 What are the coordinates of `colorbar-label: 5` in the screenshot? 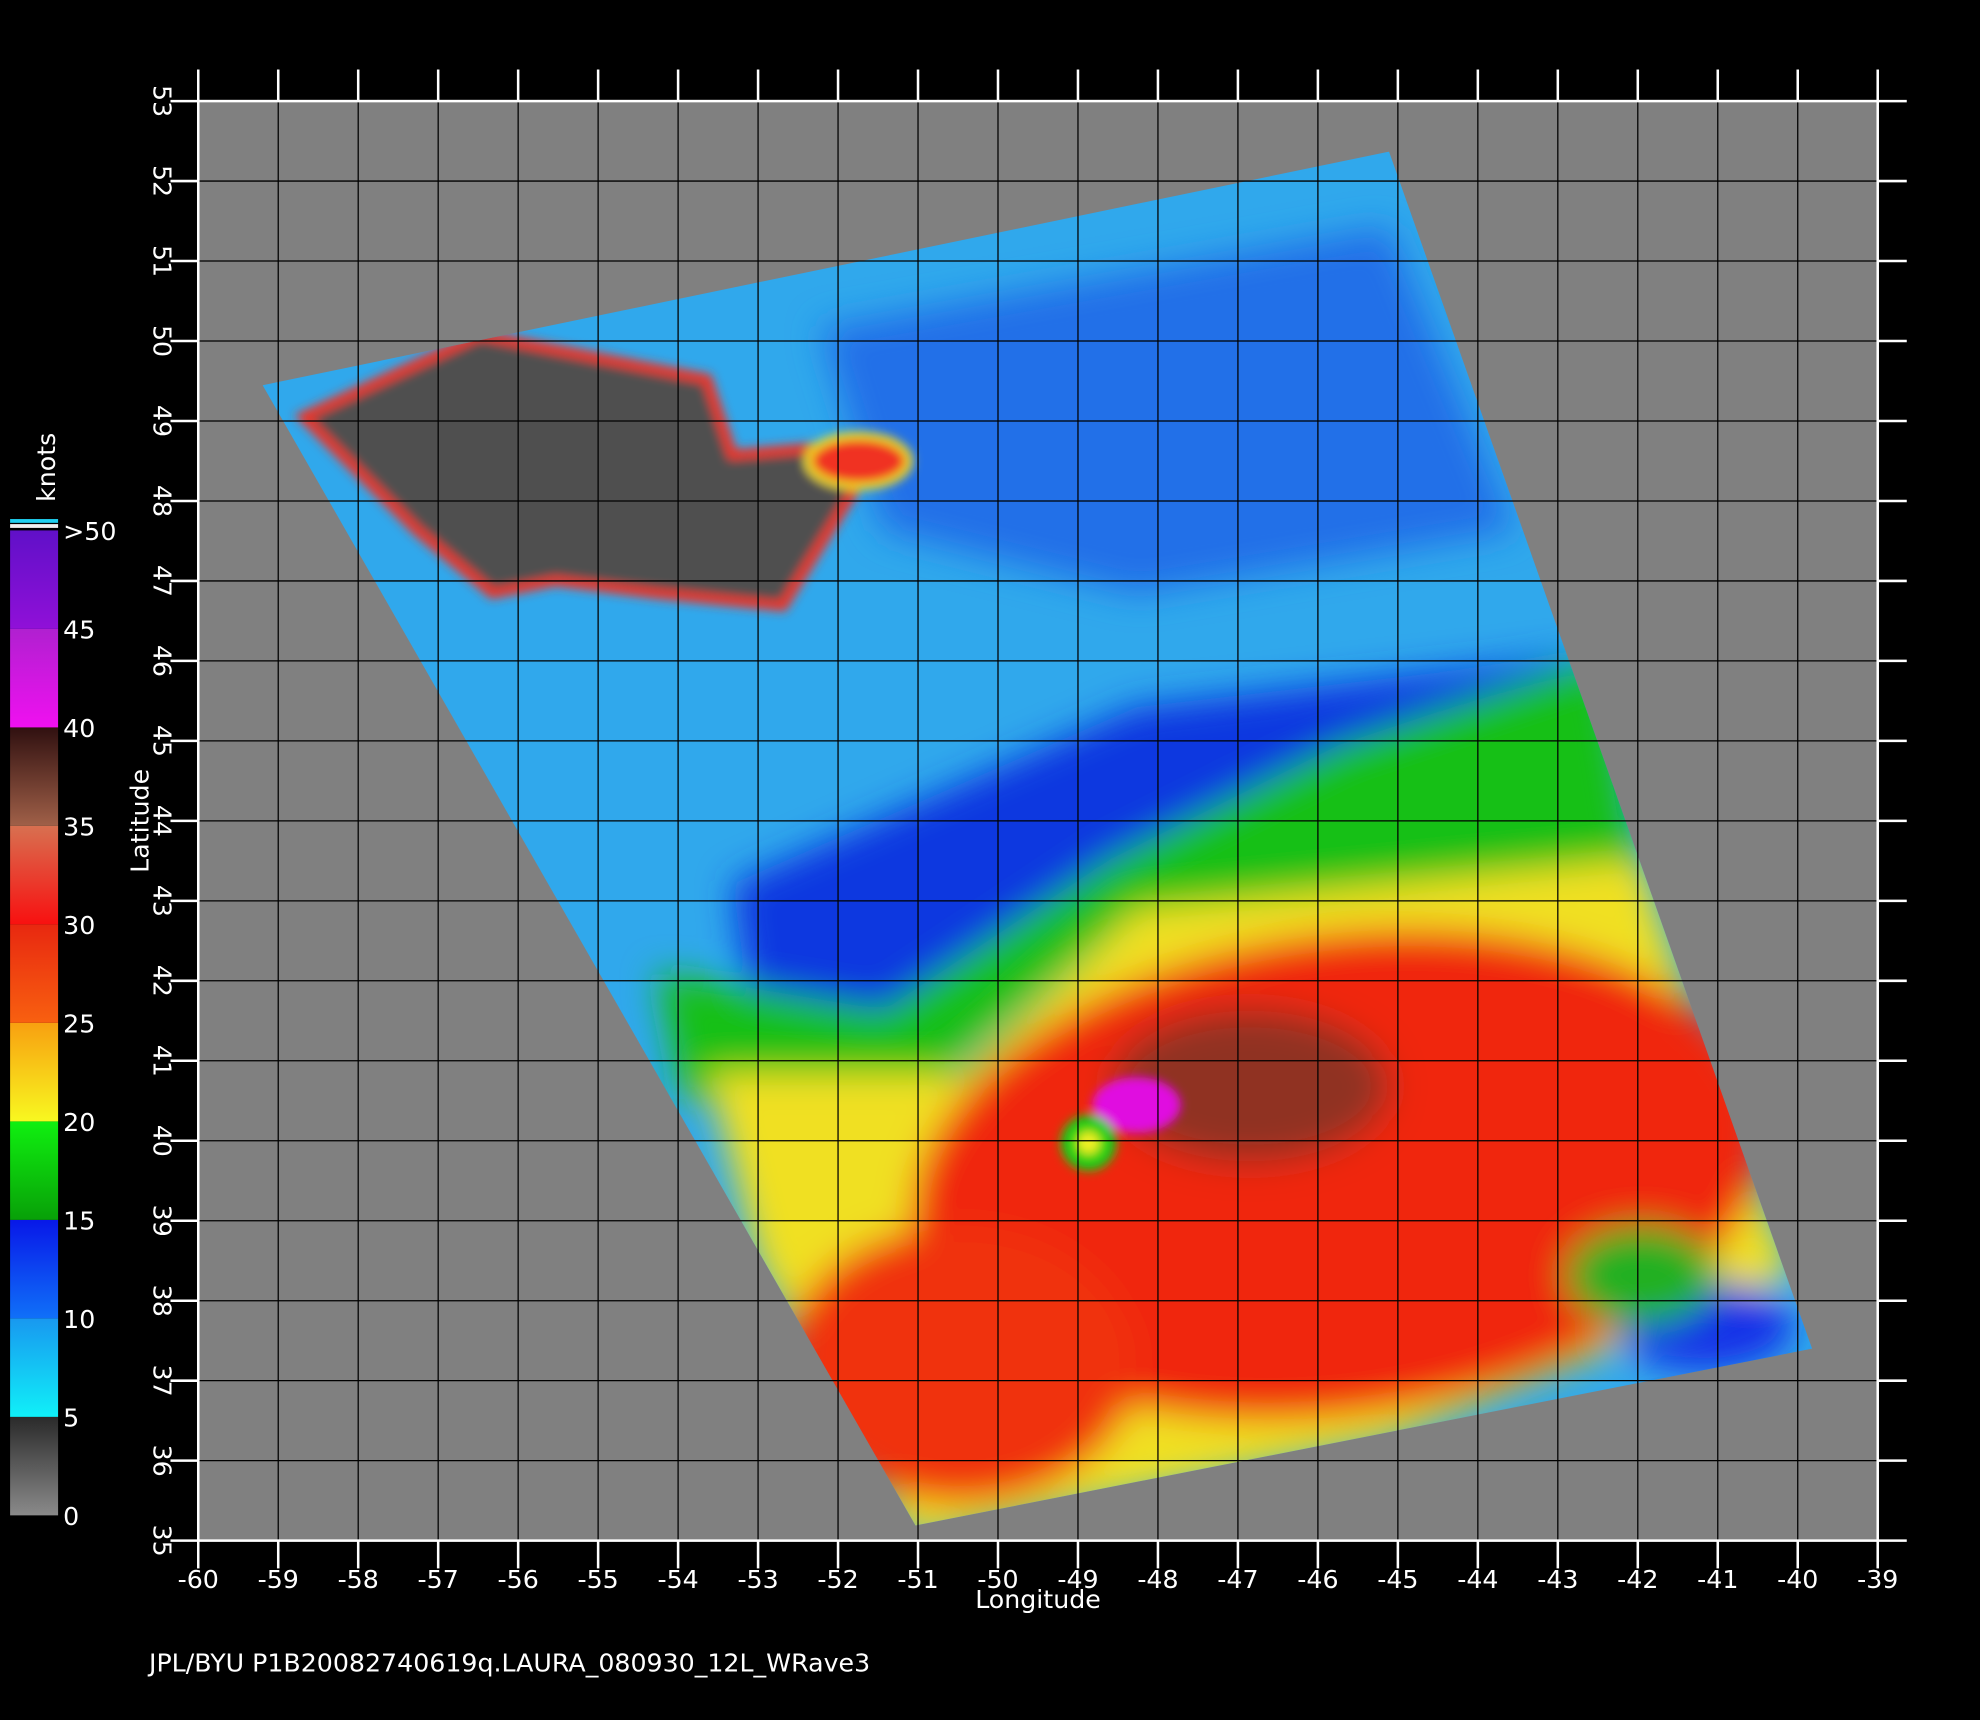 It's located at (71, 1417).